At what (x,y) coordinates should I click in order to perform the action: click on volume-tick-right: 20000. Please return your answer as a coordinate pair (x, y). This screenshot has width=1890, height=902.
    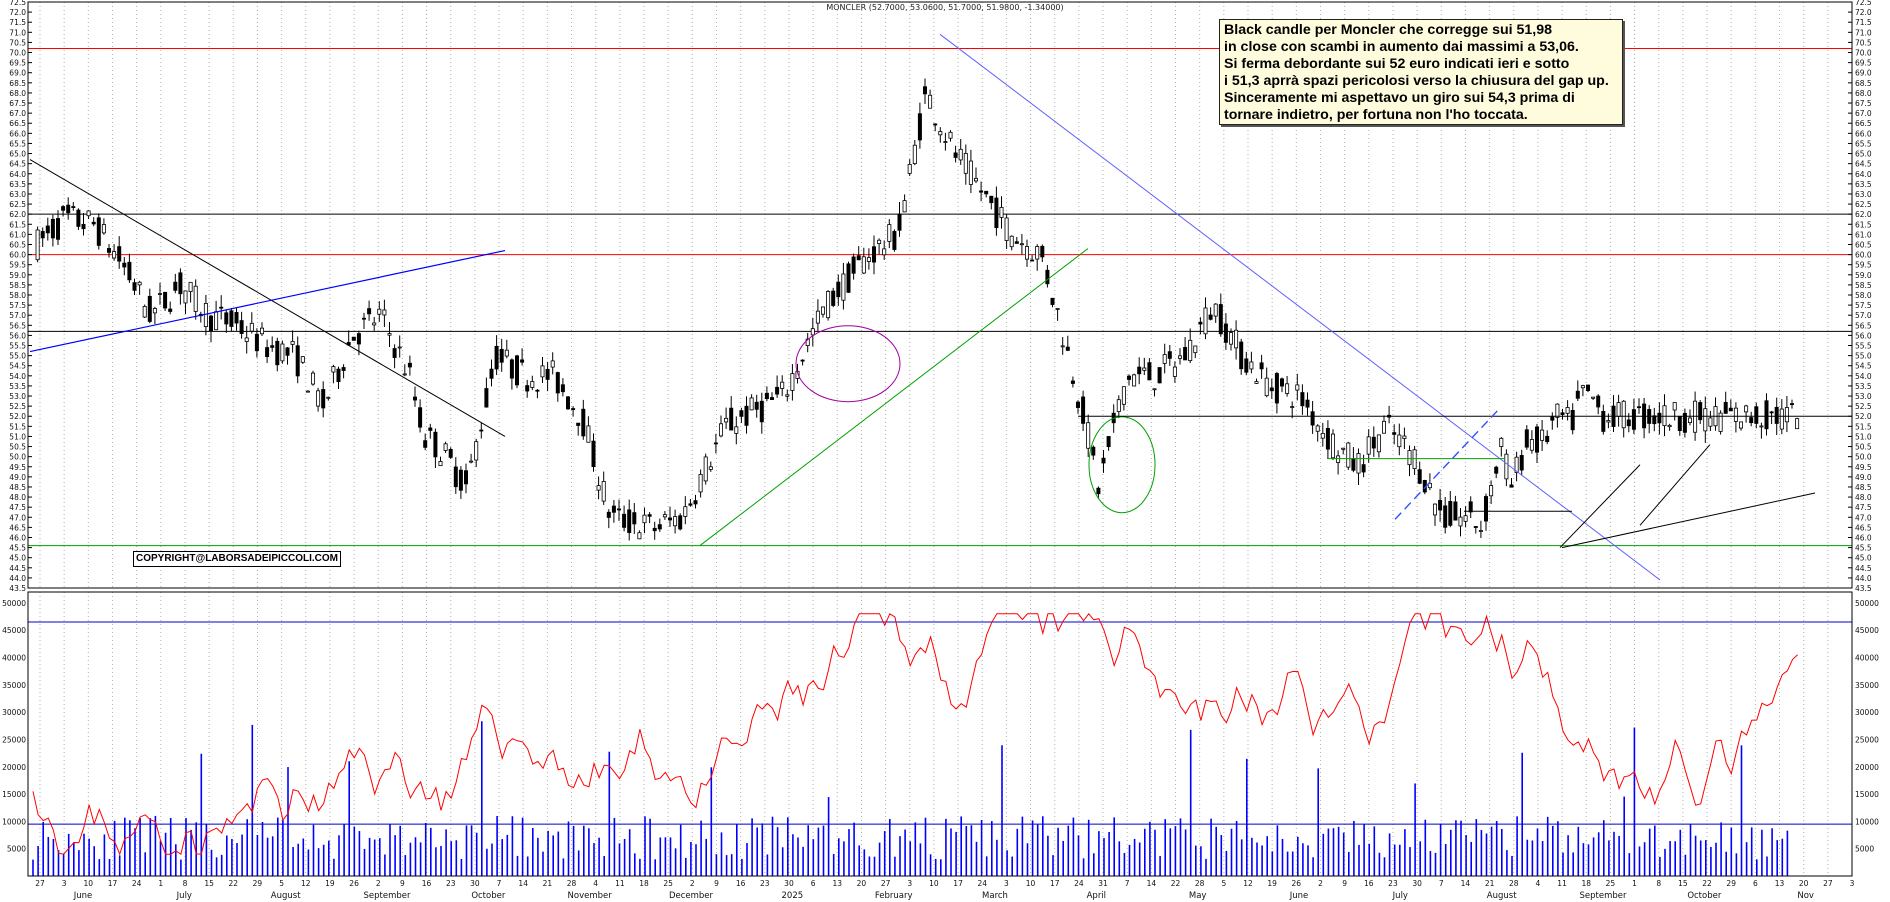
    Looking at the image, I should click on (1867, 767).